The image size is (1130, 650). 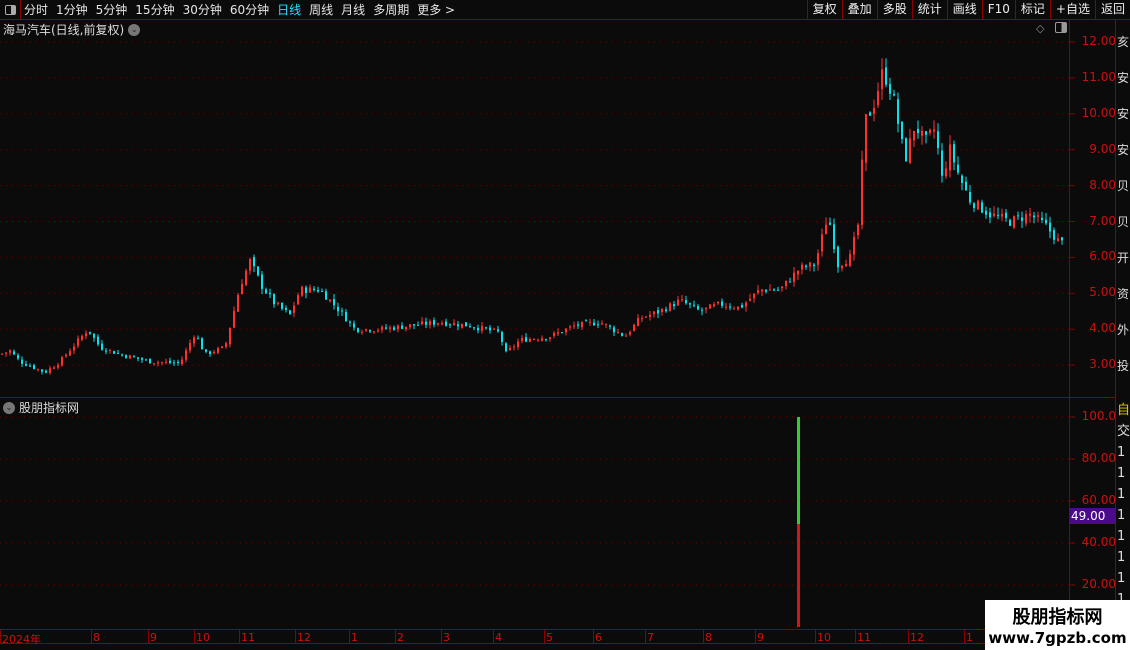 What do you see at coordinates (1102, 364) in the screenshot?
I see `price-tick: 3.00` at bounding box center [1102, 364].